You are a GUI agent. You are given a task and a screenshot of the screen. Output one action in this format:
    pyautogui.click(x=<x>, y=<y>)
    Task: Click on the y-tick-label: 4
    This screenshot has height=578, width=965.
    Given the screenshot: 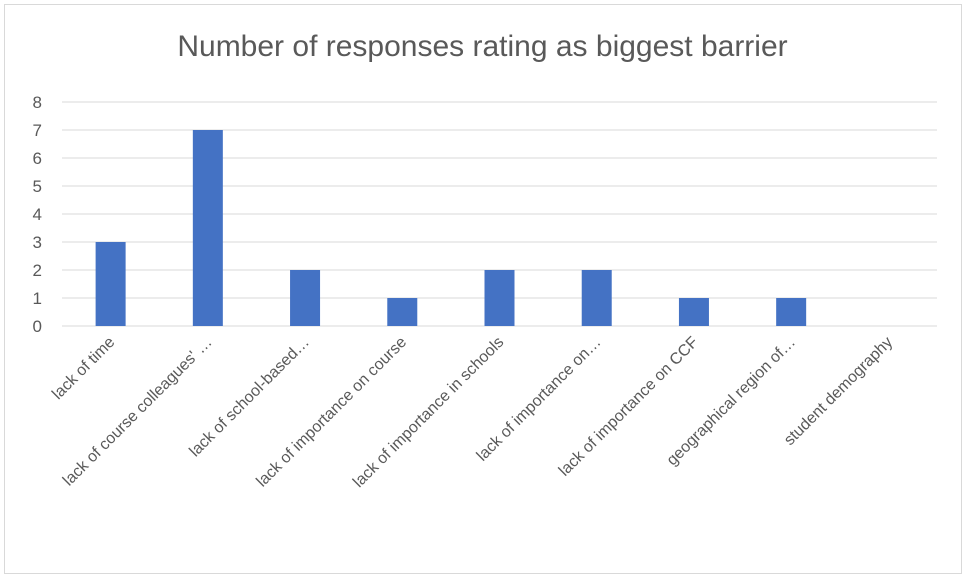 What is the action you would take?
    pyautogui.click(x=37, y=214)
    